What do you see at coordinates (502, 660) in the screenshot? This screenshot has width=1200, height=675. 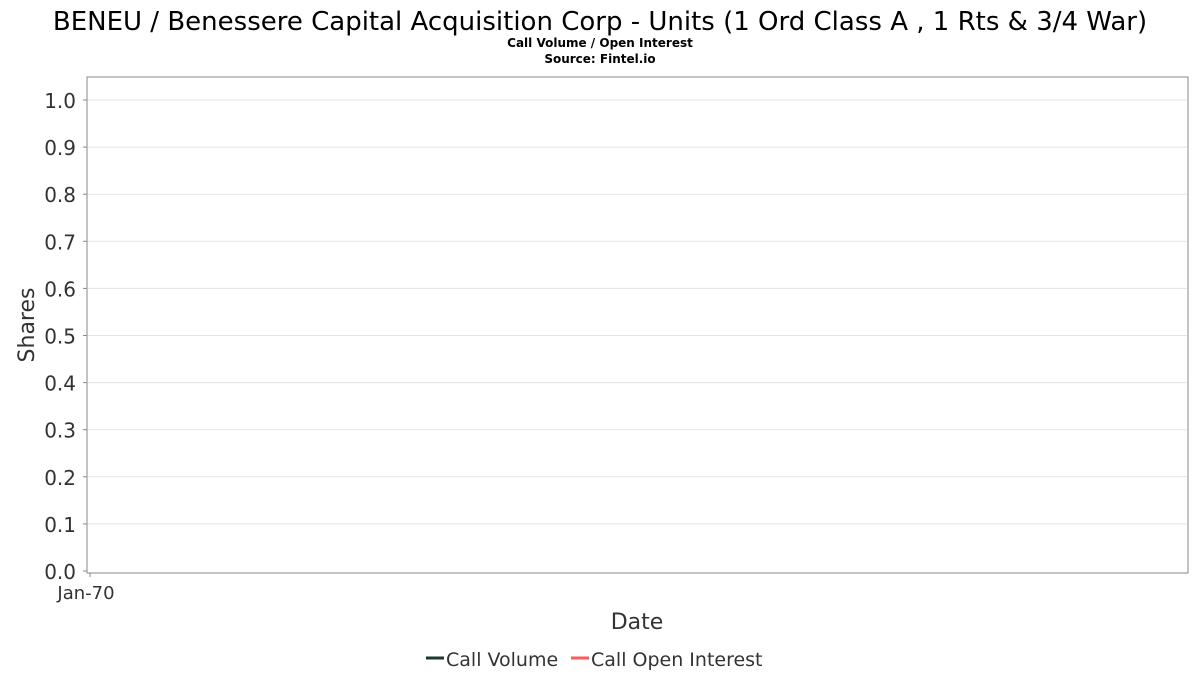 I see `legend-label: Call Volume` at bounding box center [502, 660].